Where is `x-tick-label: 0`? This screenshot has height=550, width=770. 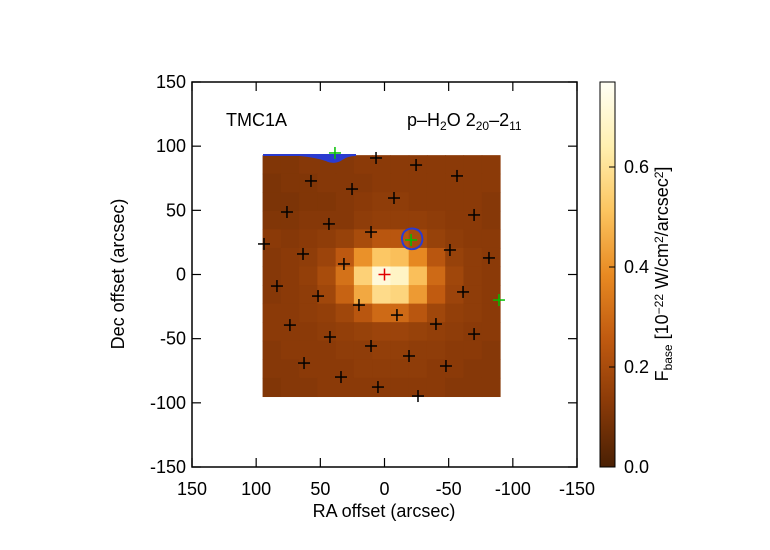
x-tick-label: 0 is located at coordinates (384, 489).